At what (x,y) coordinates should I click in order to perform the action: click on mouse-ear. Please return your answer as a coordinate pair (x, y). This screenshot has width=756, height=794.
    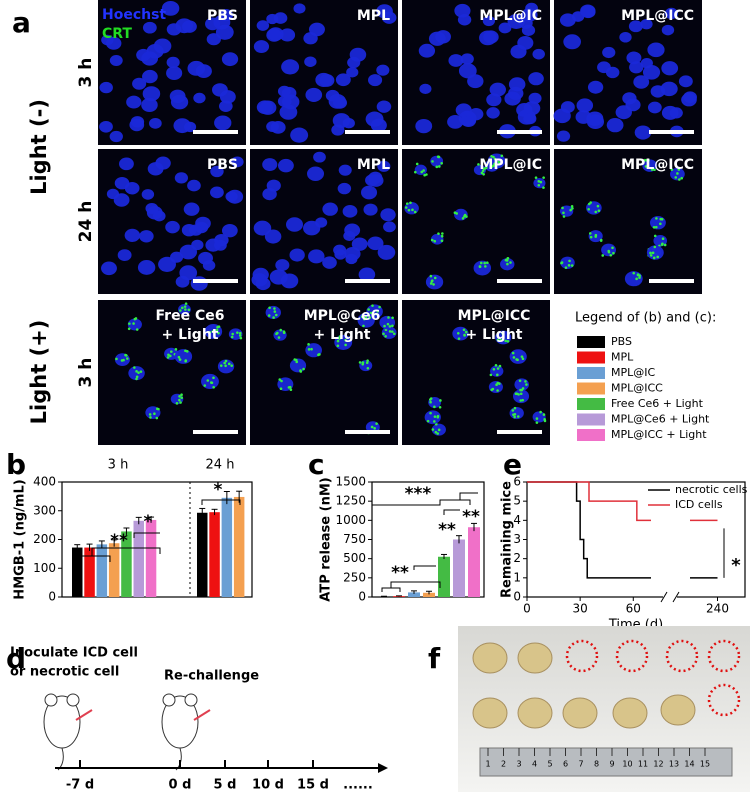
    Looking at the image, I should click on (169, 700).